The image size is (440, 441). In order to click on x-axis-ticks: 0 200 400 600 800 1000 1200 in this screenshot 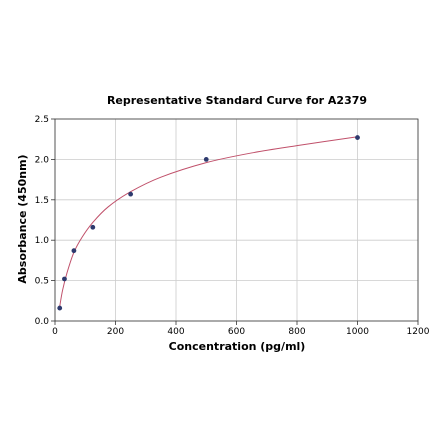, I will do `click(241, 329)`.